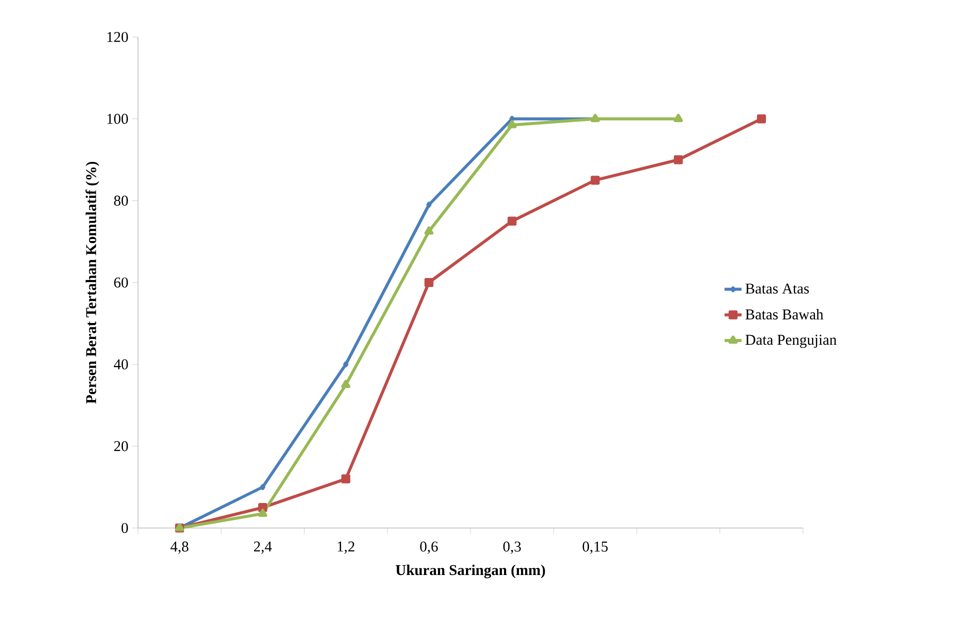  What do you see at coordinates (121, 446) in the screenshot?
I see `y-tick-label: 20` at bounding box center [121, 446].